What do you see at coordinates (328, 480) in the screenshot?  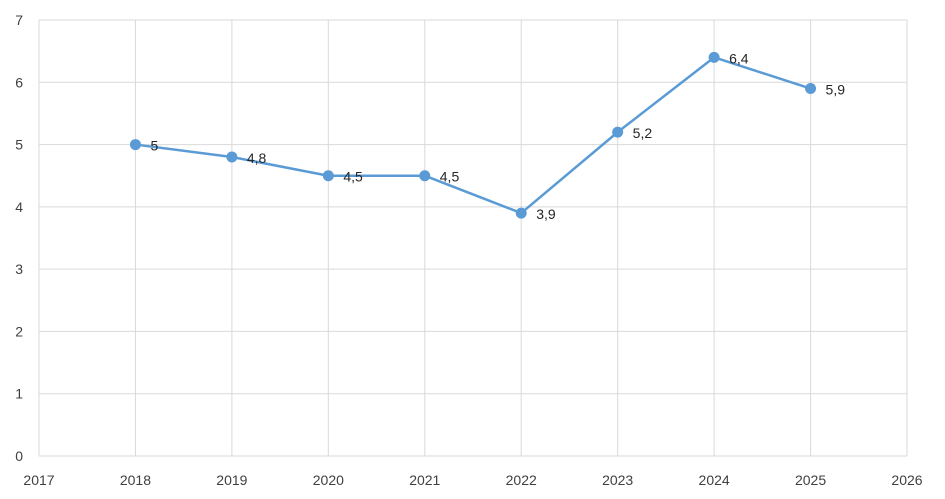 I see `x-tick-label: 2020` at bounding box center [328, 480].